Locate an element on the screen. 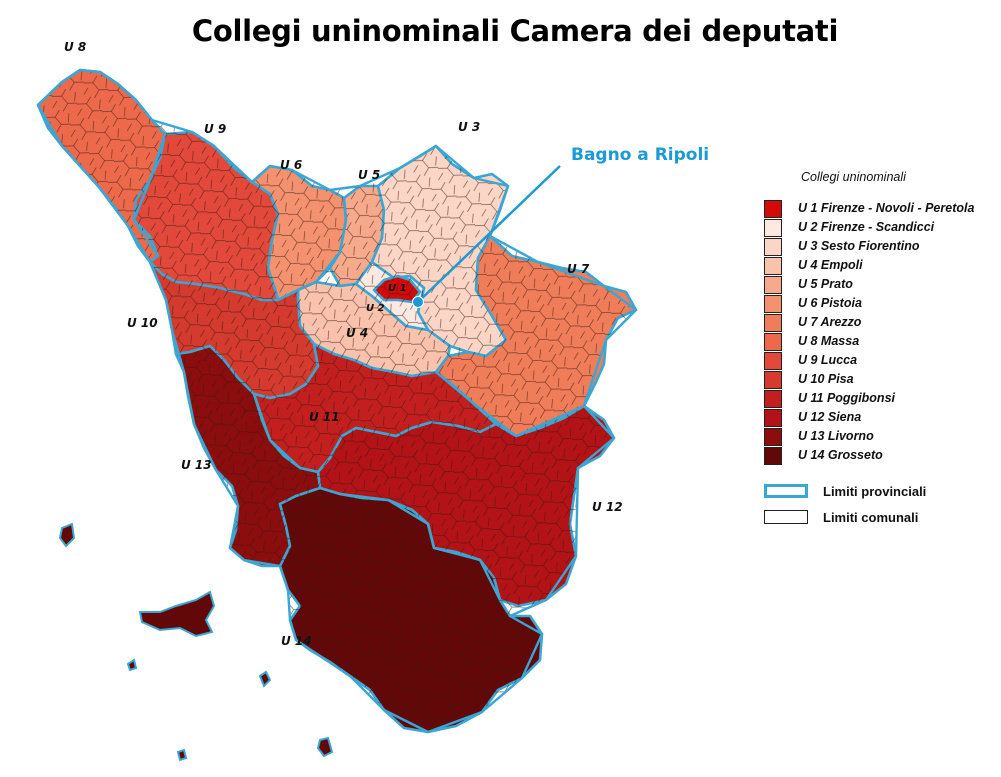 Image resolution: width=1001 pixels, height=777 pixels. legend-title: Collegi uninominali is located at coordinates (853, 177).